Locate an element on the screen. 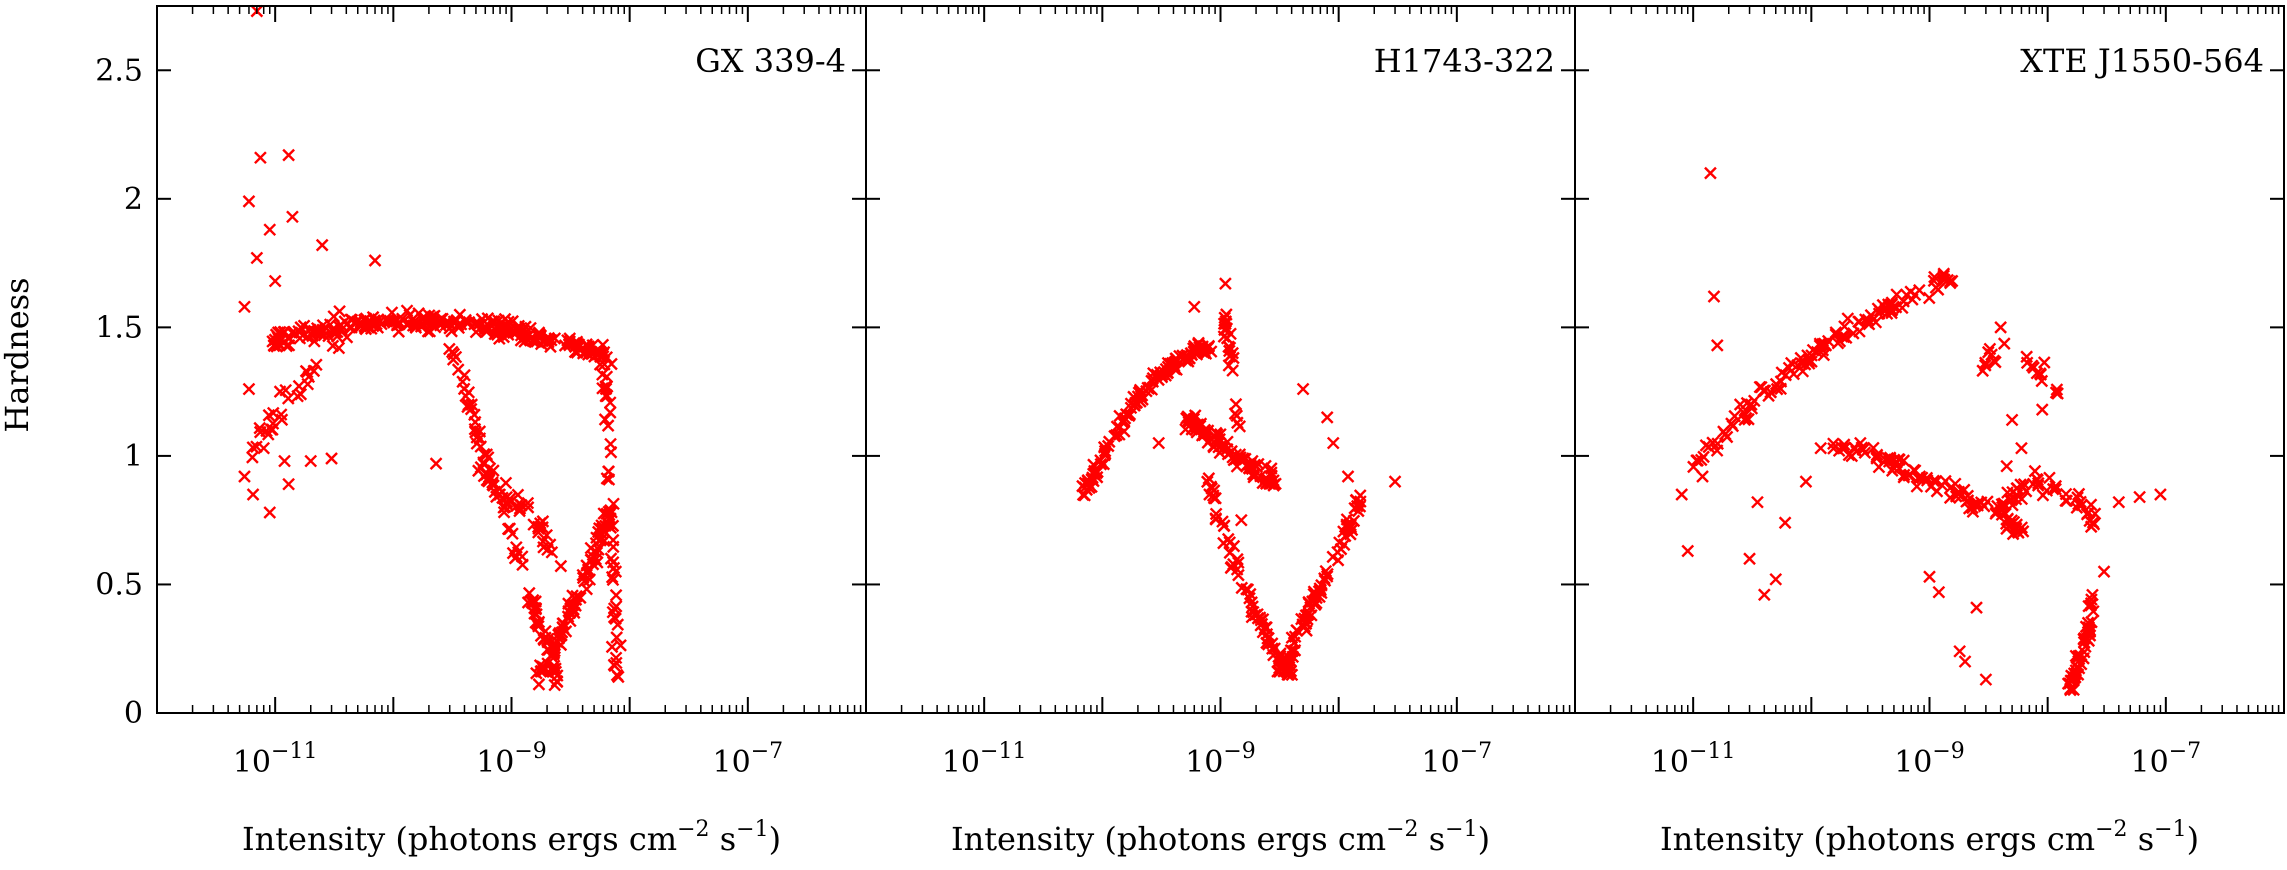 The height and width of the screenshot is (870, 2287). y-axis-title: Hardness is located at coordinates (18, 354).